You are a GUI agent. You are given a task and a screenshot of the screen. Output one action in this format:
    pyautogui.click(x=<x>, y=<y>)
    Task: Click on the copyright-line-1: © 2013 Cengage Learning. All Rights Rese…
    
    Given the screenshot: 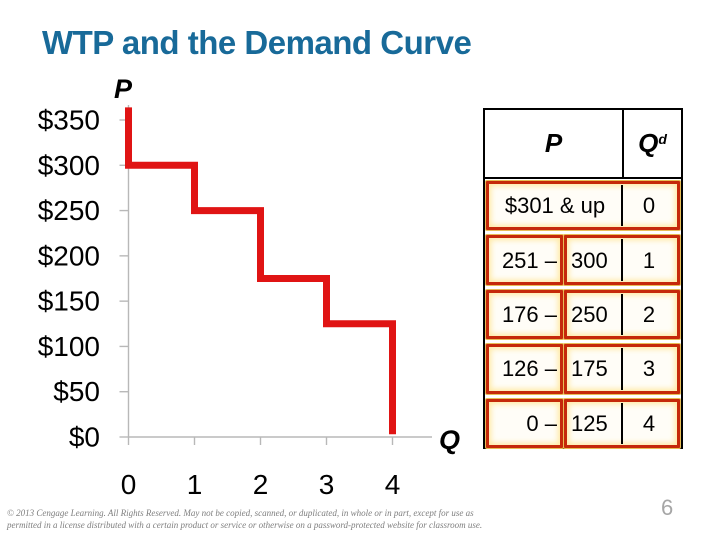 What is the action you would take?
    pyautogui.click(x=240, y=513)
    